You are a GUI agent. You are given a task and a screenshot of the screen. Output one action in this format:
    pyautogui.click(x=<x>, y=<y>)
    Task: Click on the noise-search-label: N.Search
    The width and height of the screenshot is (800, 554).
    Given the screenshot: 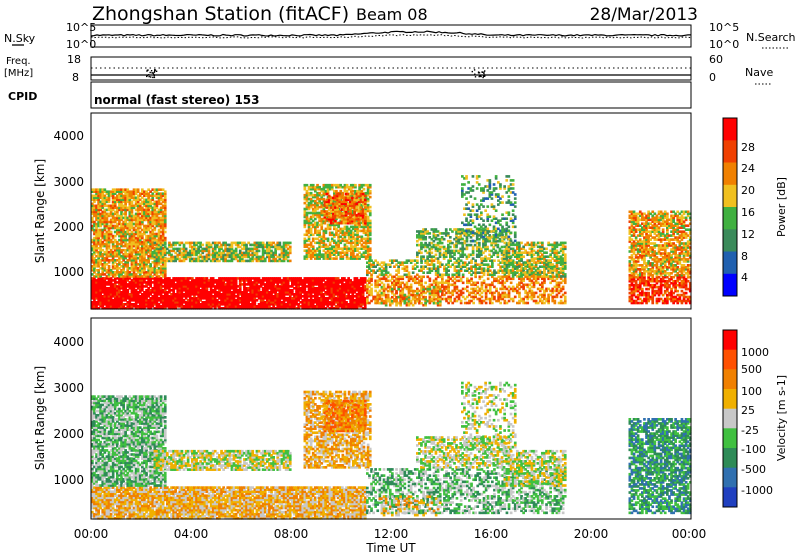 What is the action you would take?
    pyautogui.click(x=771, y=37)
    